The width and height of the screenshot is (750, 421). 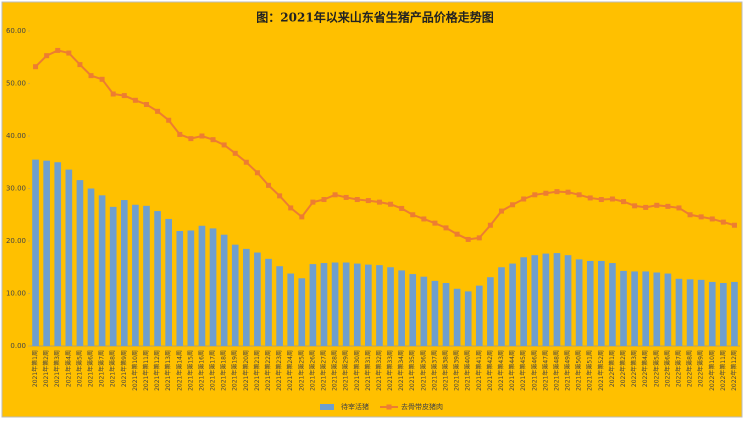 I want to click on x-tick-label: 2022年第11周, so click(x=723, y=370).